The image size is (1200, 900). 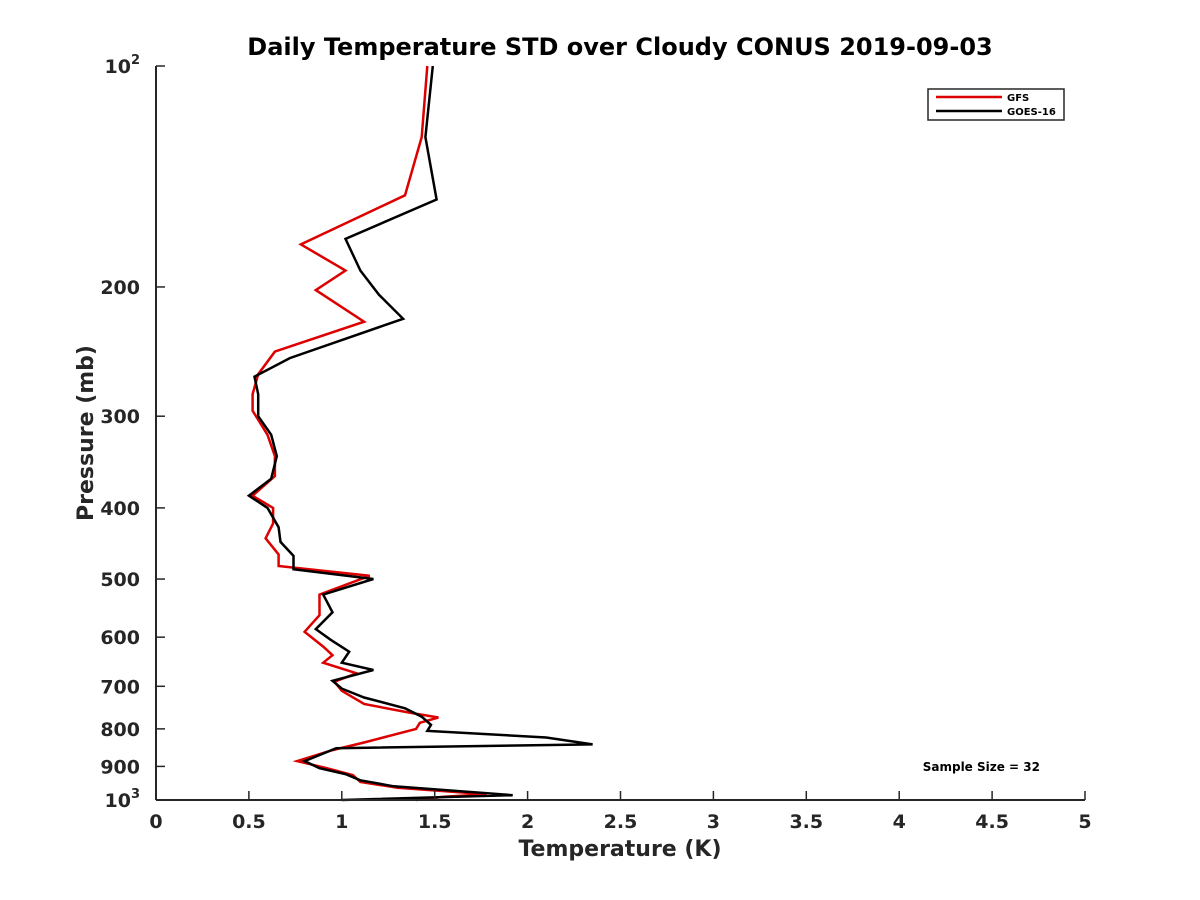 I want to click on sample-size-annotation: Sample Size = 32, so click(x=981, y=767).